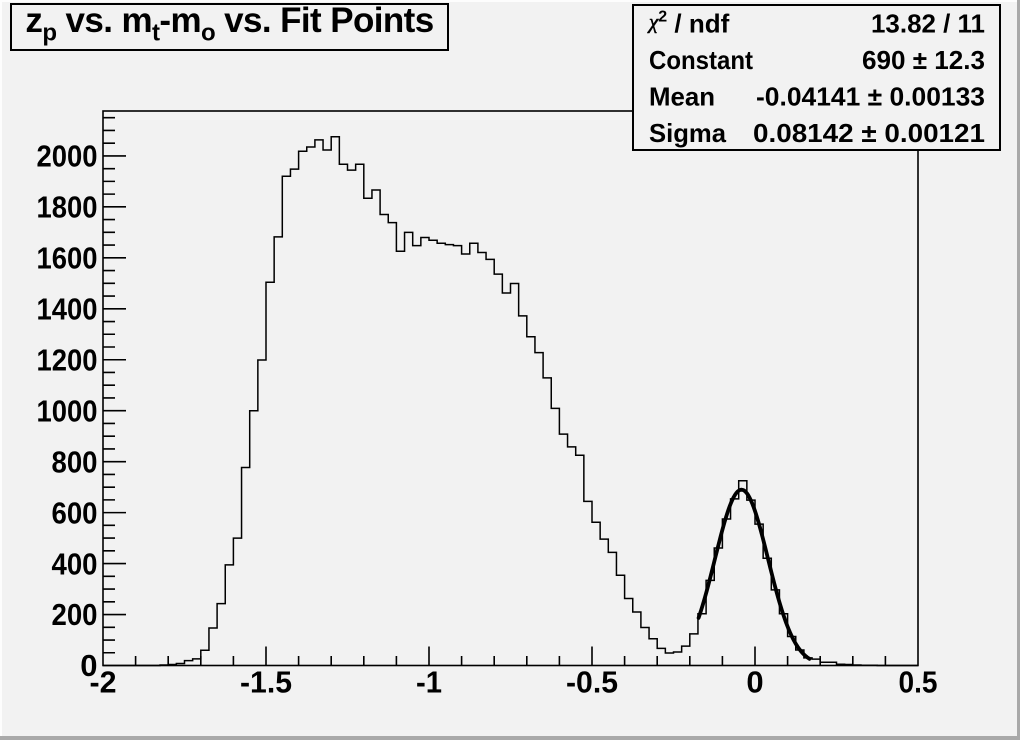  I want to click on svg-text: -0.5, so click(592, 682).